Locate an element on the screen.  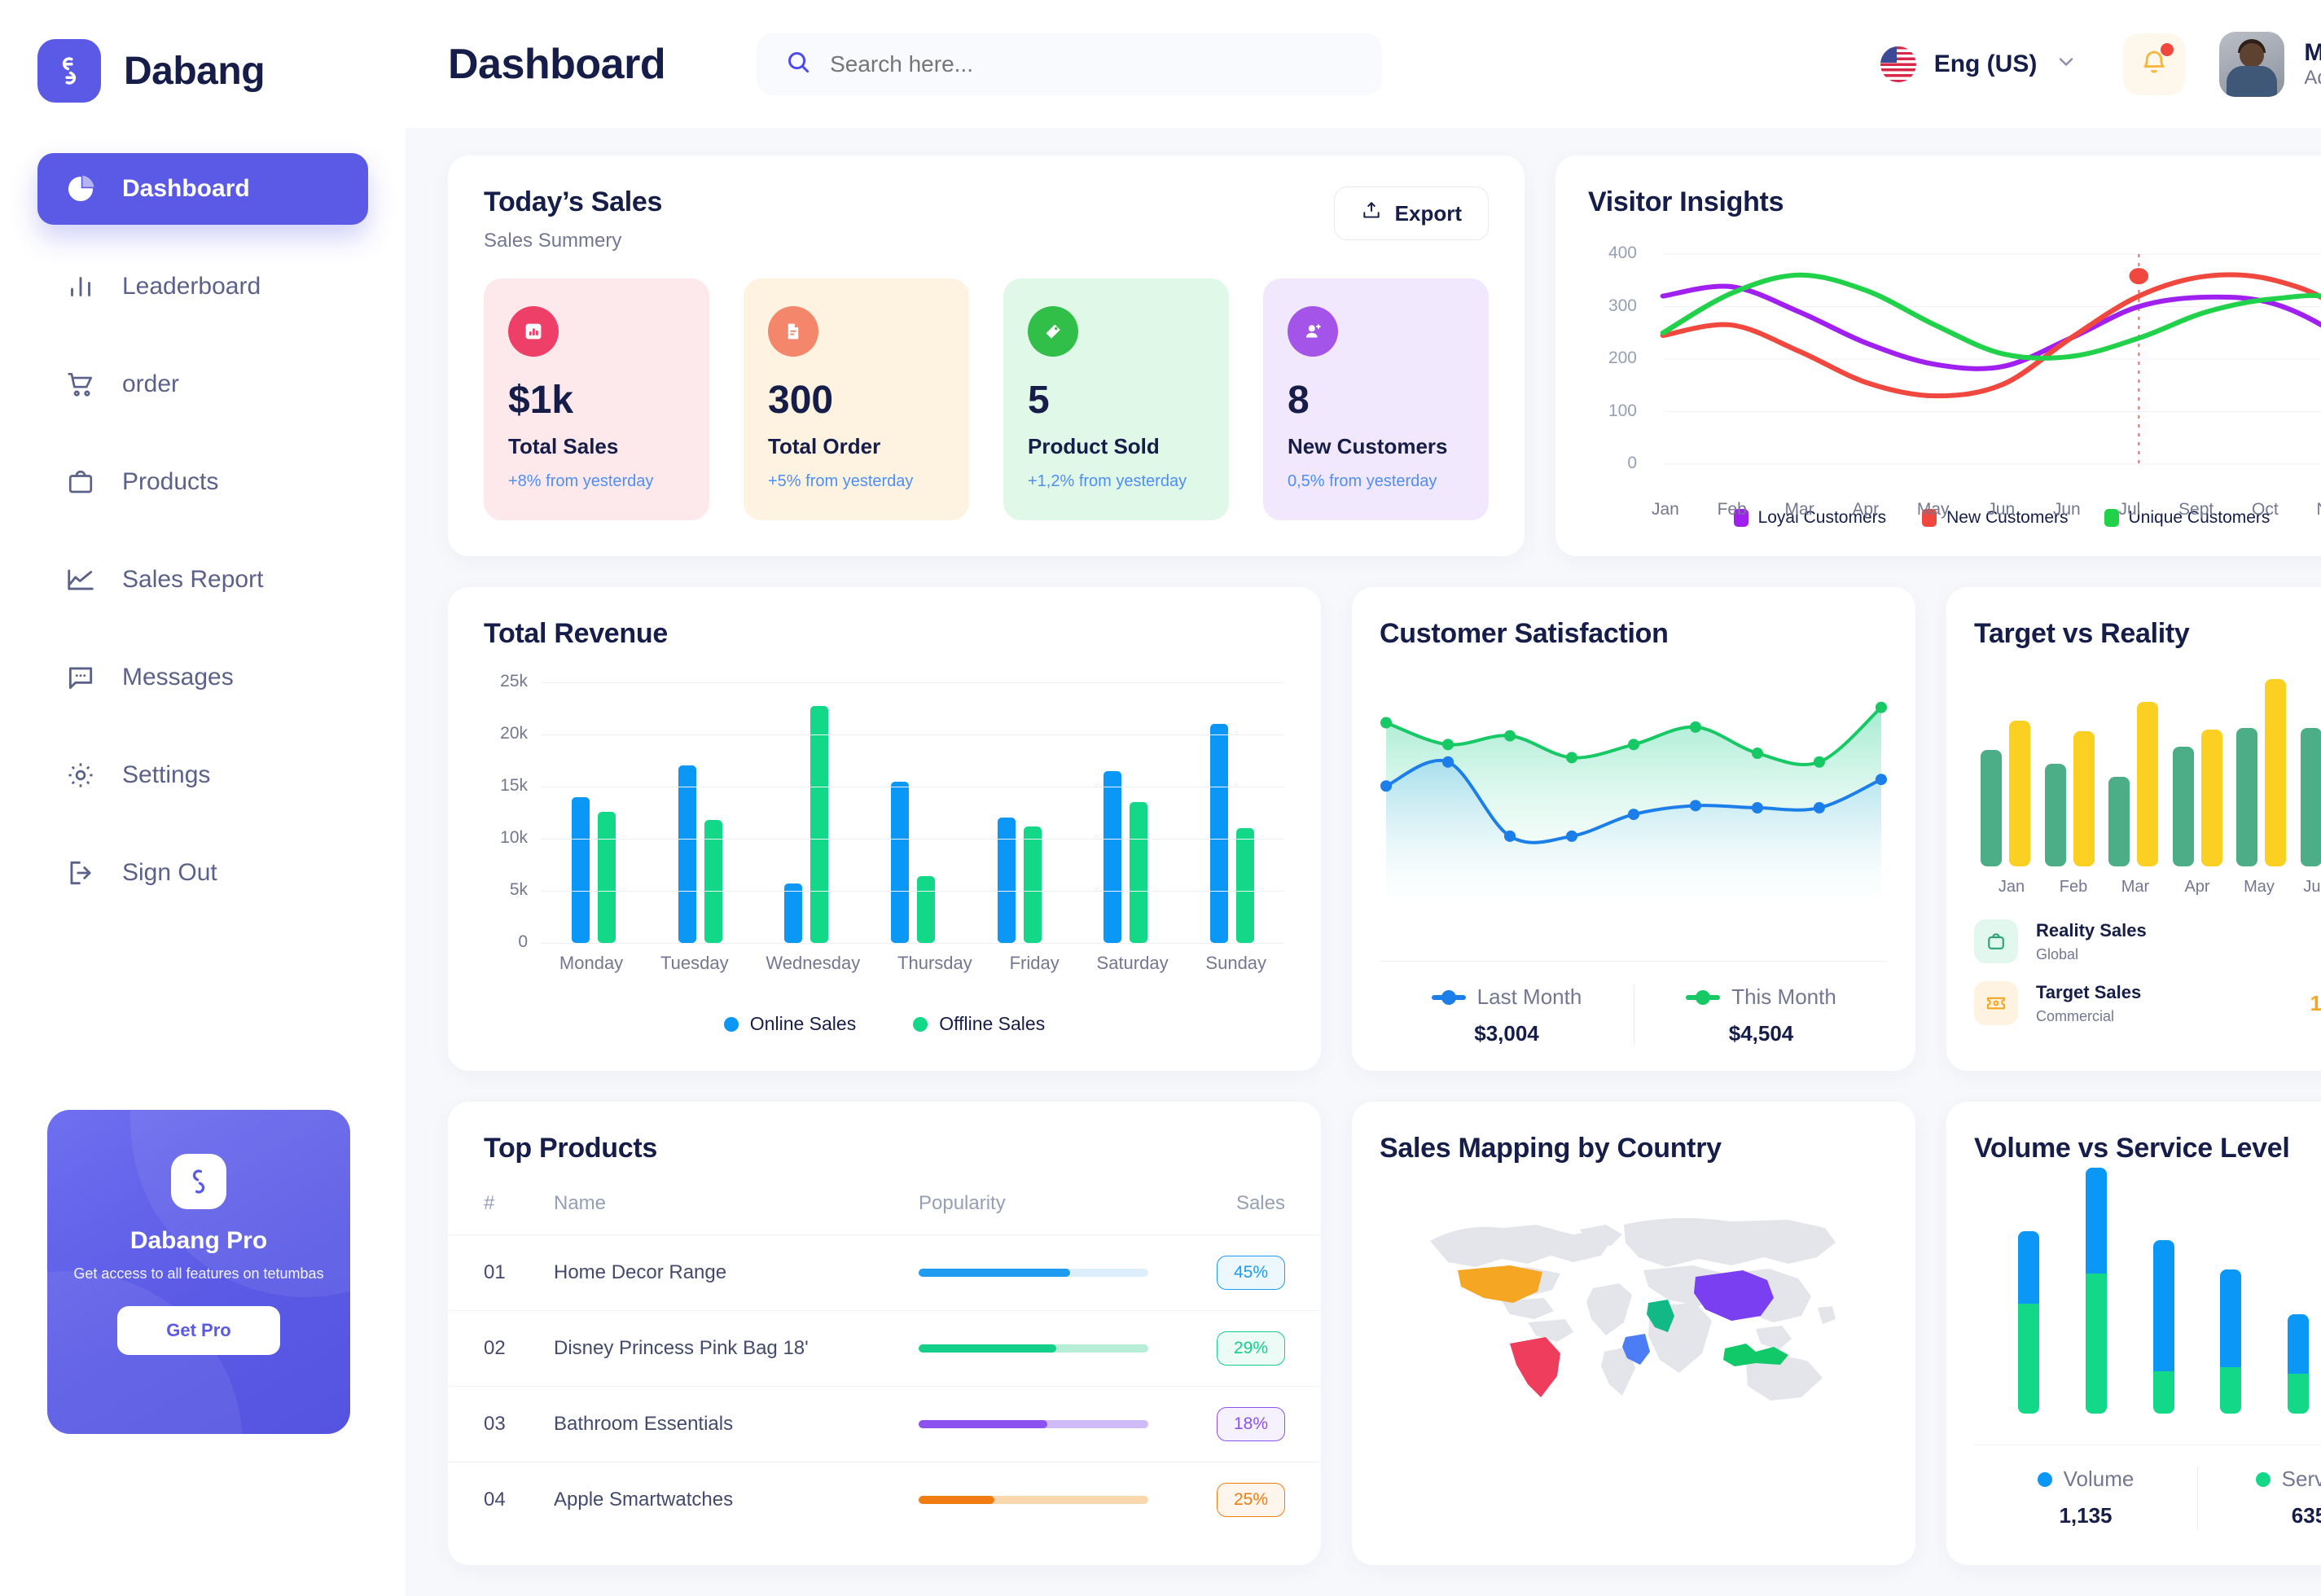
target-vs-reality-legend: Reality Sales Global 8.823 is located at coordinates (2147, 972).